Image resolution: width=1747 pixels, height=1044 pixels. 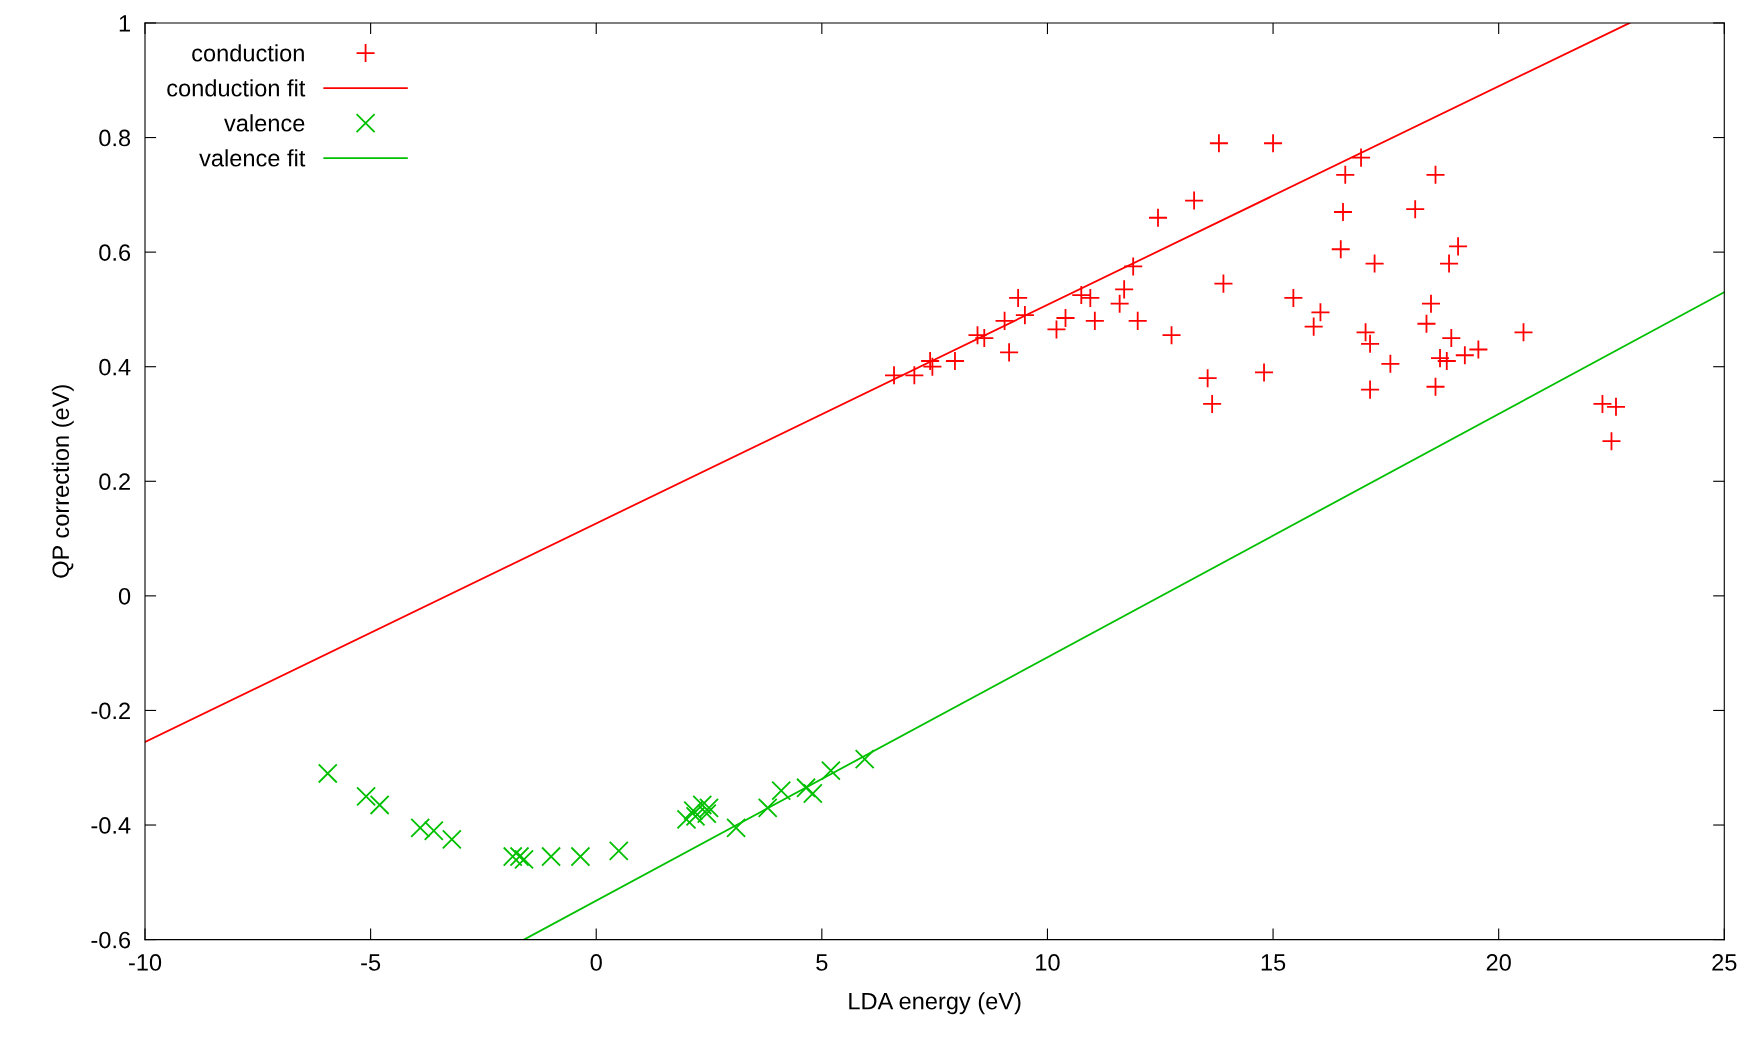 I want to click on x-tick-label: 0, so click(x=596, y=962).